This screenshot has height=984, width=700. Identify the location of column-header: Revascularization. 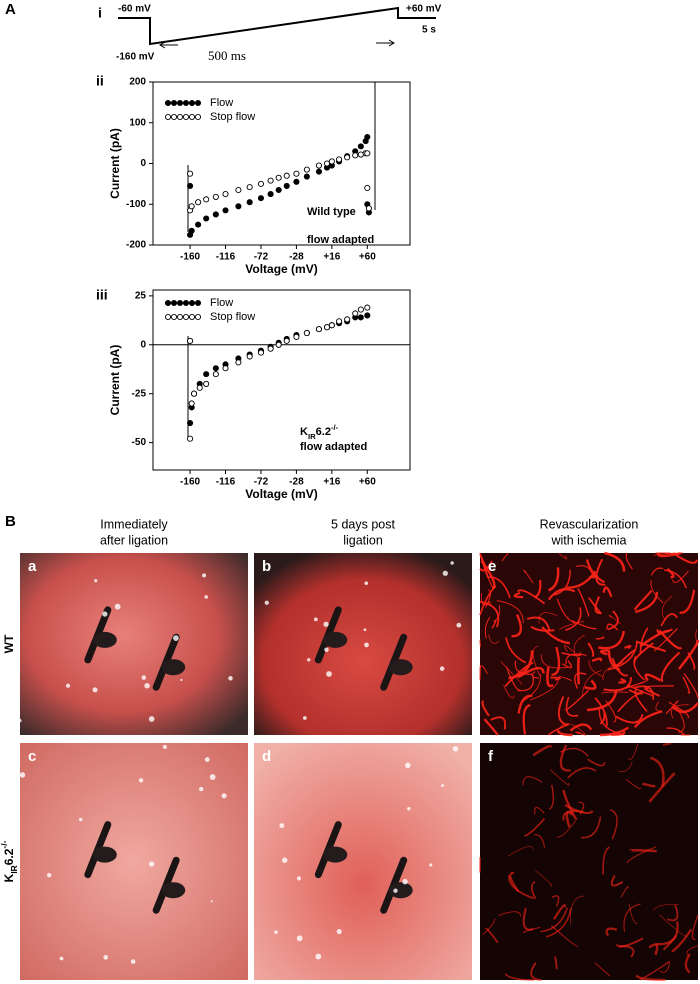
(589, 524).